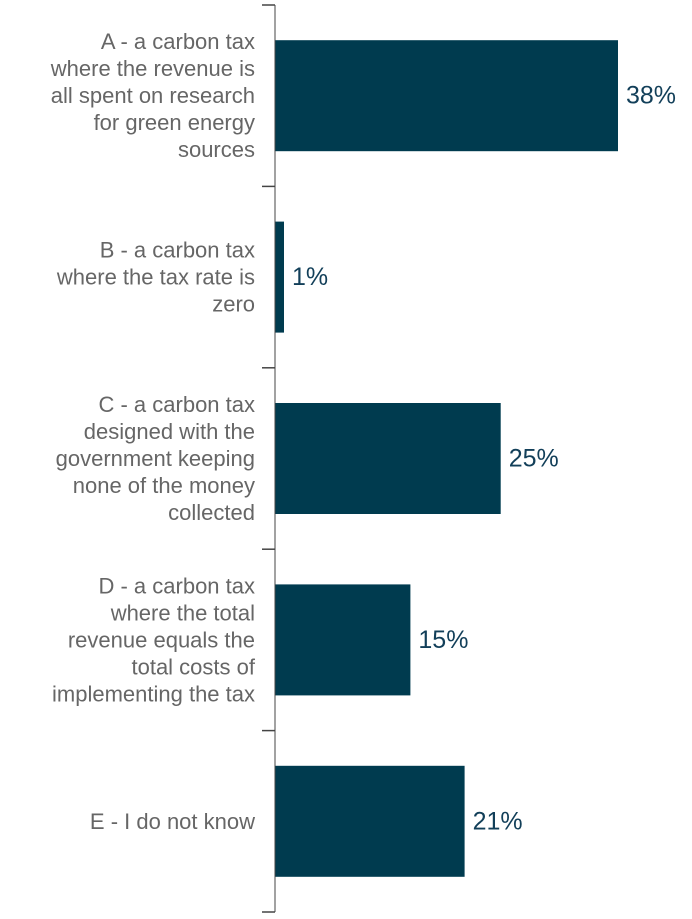 Image resolution: width=692 pixels, height=919 pixels. I want to click on category-label-line: total costs of, so click(193, 666).